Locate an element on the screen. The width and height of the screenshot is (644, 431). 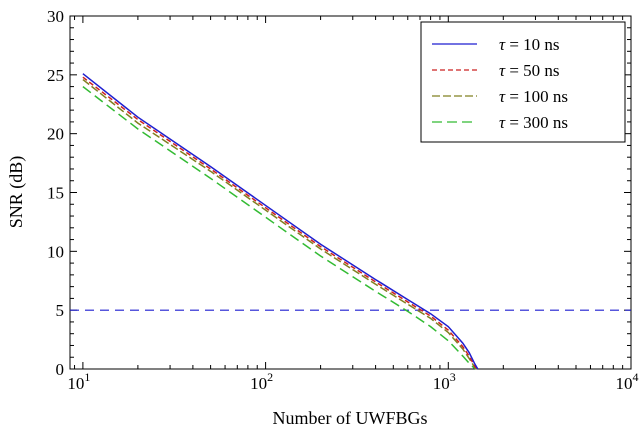
legend-label: τ = 100 ns is located at coordinates (533, 96).